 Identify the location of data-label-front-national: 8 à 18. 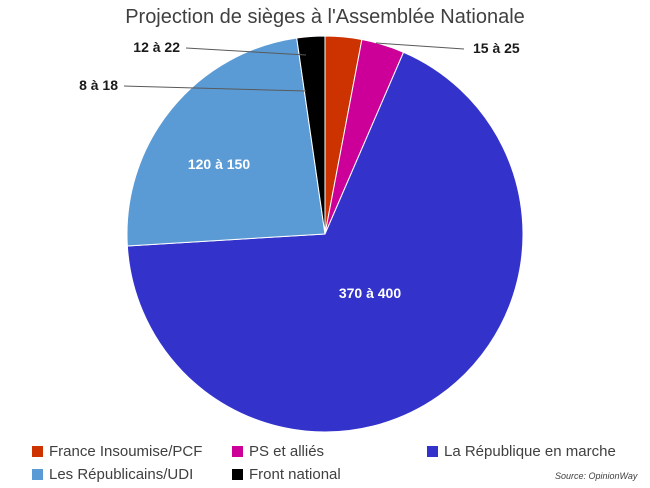
(98, 85).